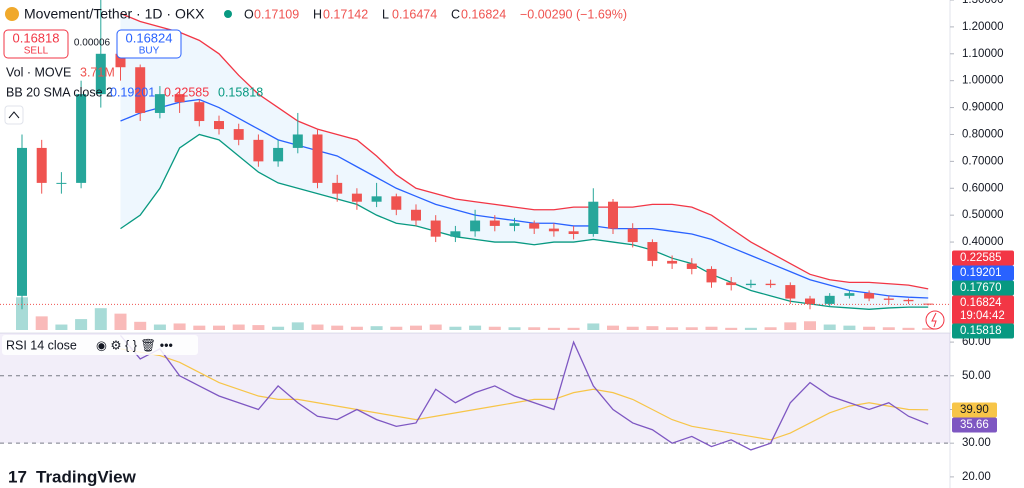  I want to click on header: Movement/Tether · 1D · OKX, so click(118, 14).